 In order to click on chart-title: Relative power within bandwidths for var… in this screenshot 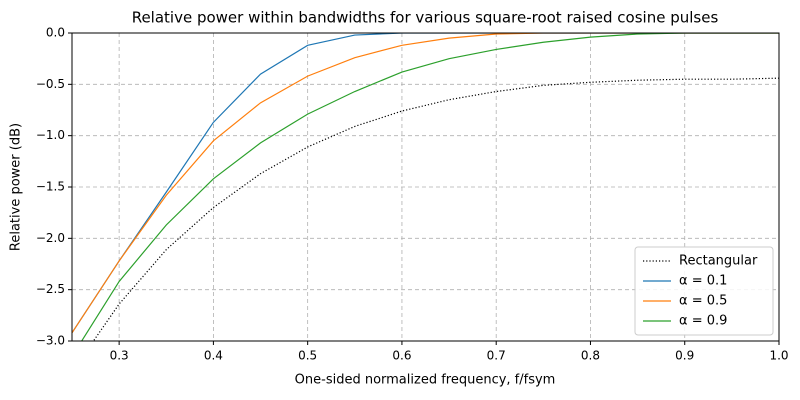, I will do `click(425, 18)`.